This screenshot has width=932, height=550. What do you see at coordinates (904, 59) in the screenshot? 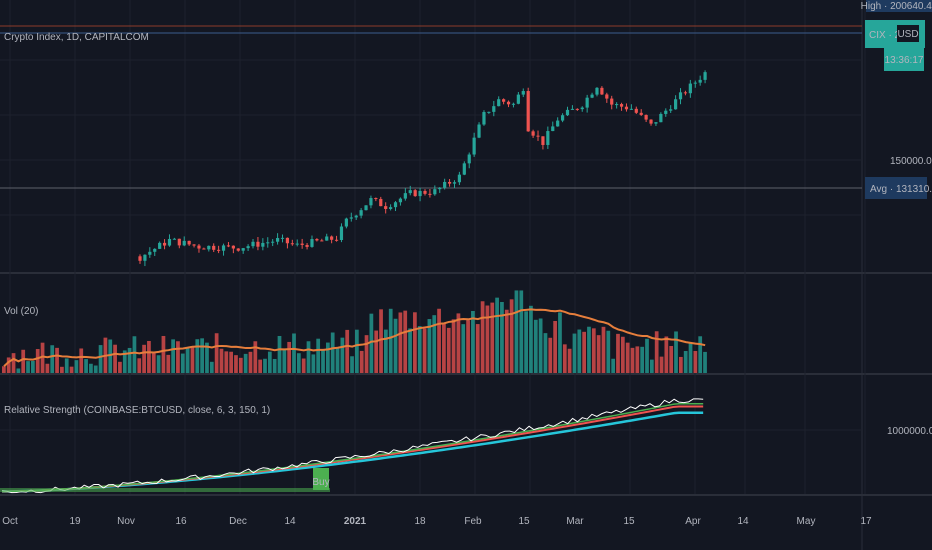
I see `time-left-badge` at bounding box center [904, 59].